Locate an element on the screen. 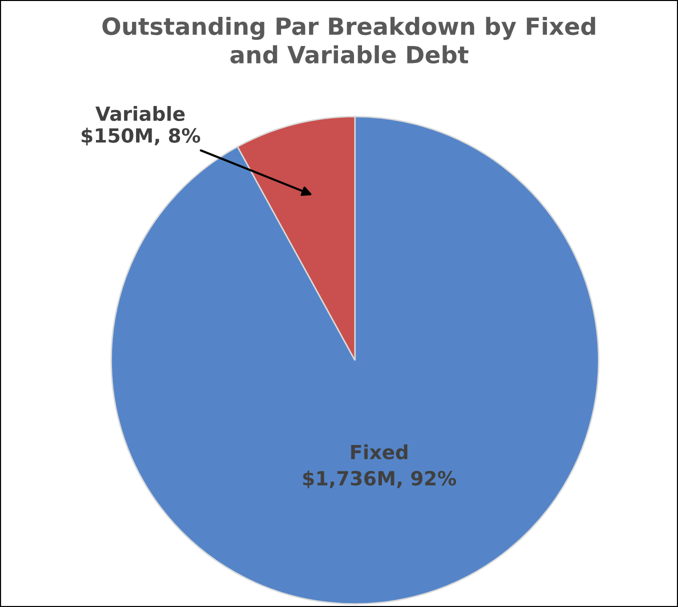  data-label: $150M, 8% is located at coordinates (141, 137).